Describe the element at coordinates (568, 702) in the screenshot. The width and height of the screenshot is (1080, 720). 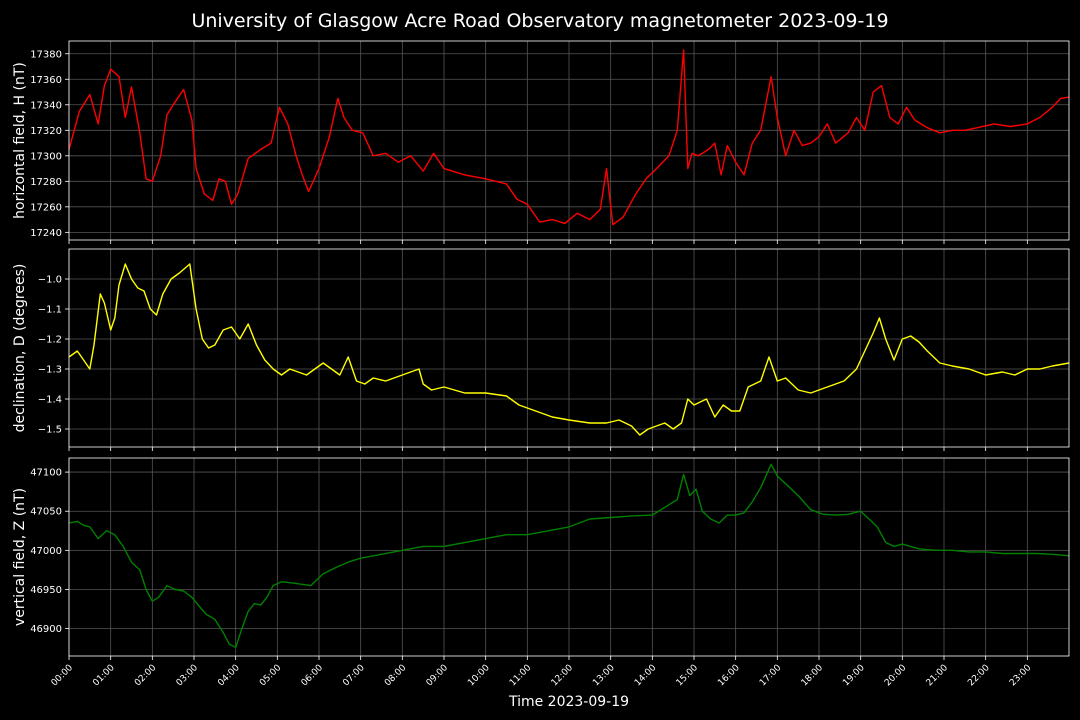
I see `x-axis-label: Time 2023-09-19` at that location.